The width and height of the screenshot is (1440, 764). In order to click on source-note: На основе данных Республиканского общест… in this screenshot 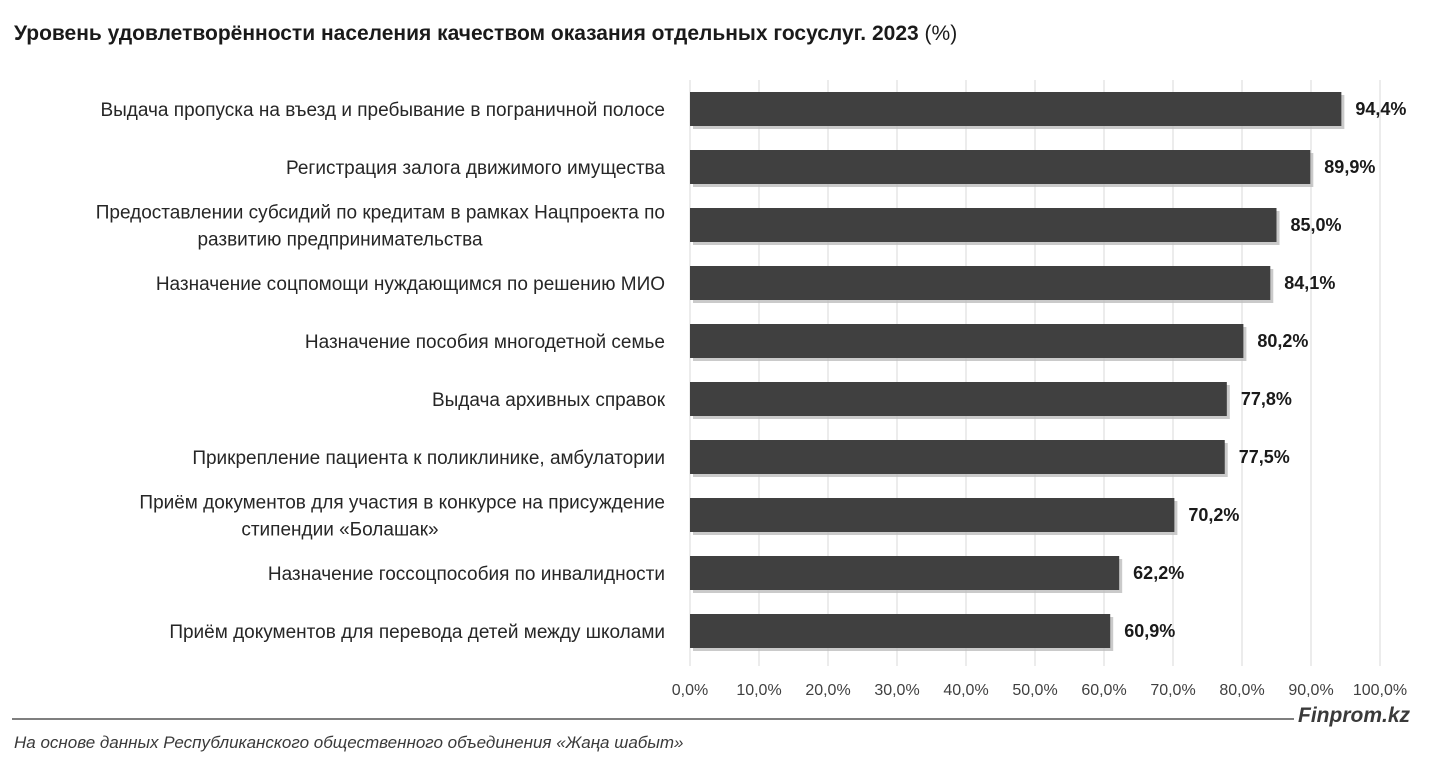, I will do `click(349, 742)`.